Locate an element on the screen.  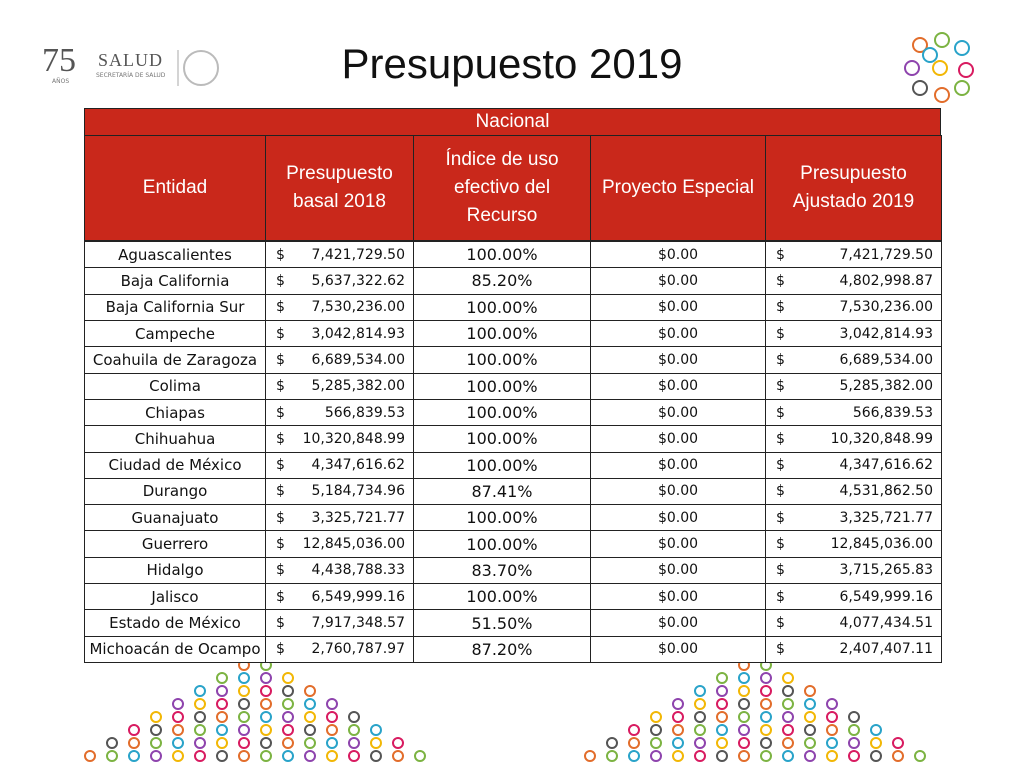
entity-cell: Aguascalientes is located at coordinates (175, 255).